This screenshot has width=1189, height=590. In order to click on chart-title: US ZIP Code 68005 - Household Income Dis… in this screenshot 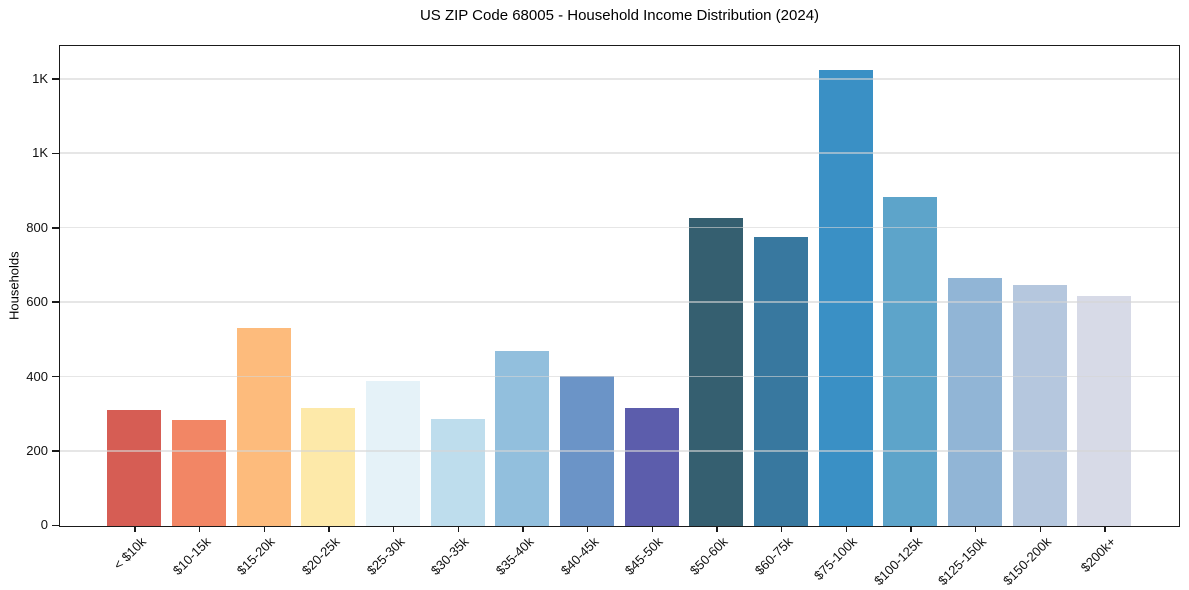, I will do `click(619, 15)`.